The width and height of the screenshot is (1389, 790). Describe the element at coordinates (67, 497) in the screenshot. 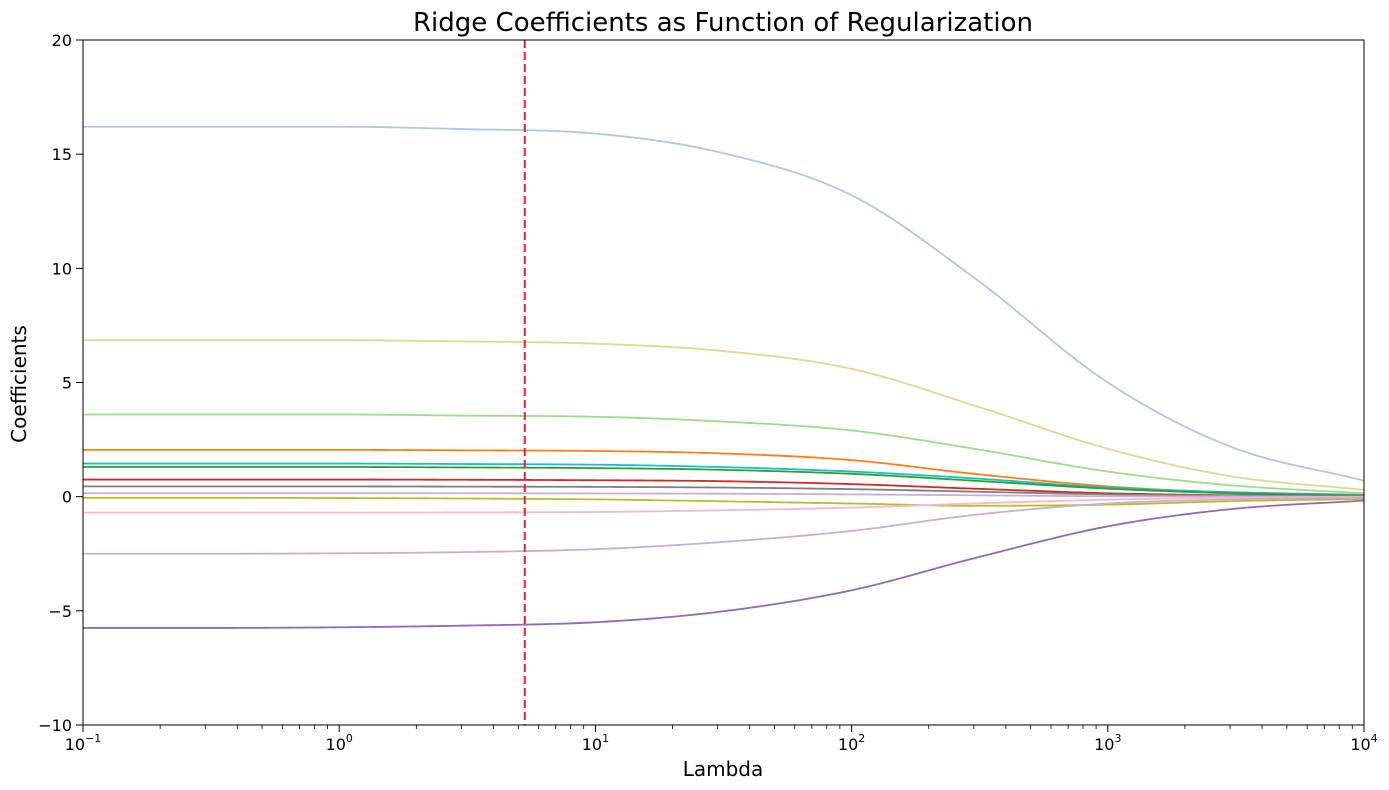

I see `y-tick-label-2: 0` at that location.